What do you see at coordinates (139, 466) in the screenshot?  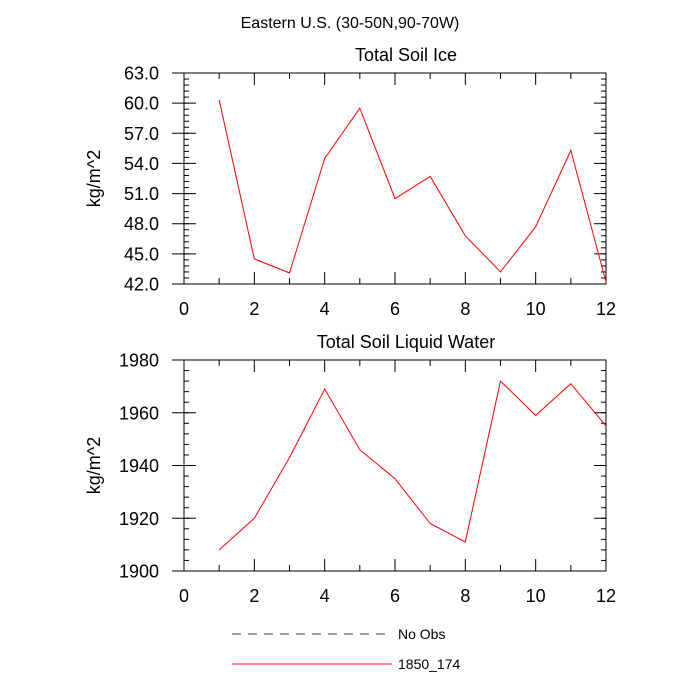 I see `soil-liquid-water-y-tick-label: 1940` at bounding box center [139, 466].